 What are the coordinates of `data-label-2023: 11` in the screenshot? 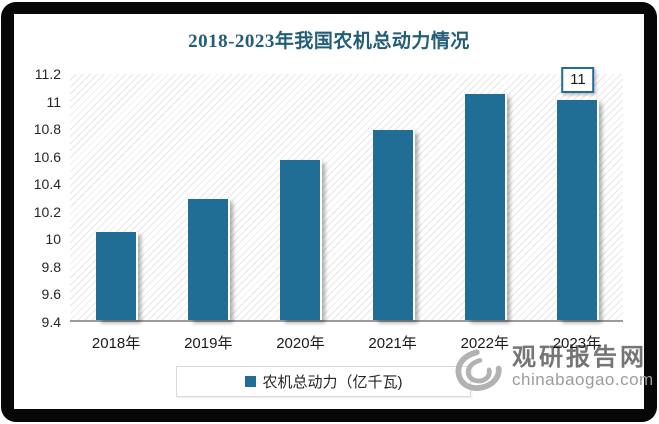 It's located at (578, 79).